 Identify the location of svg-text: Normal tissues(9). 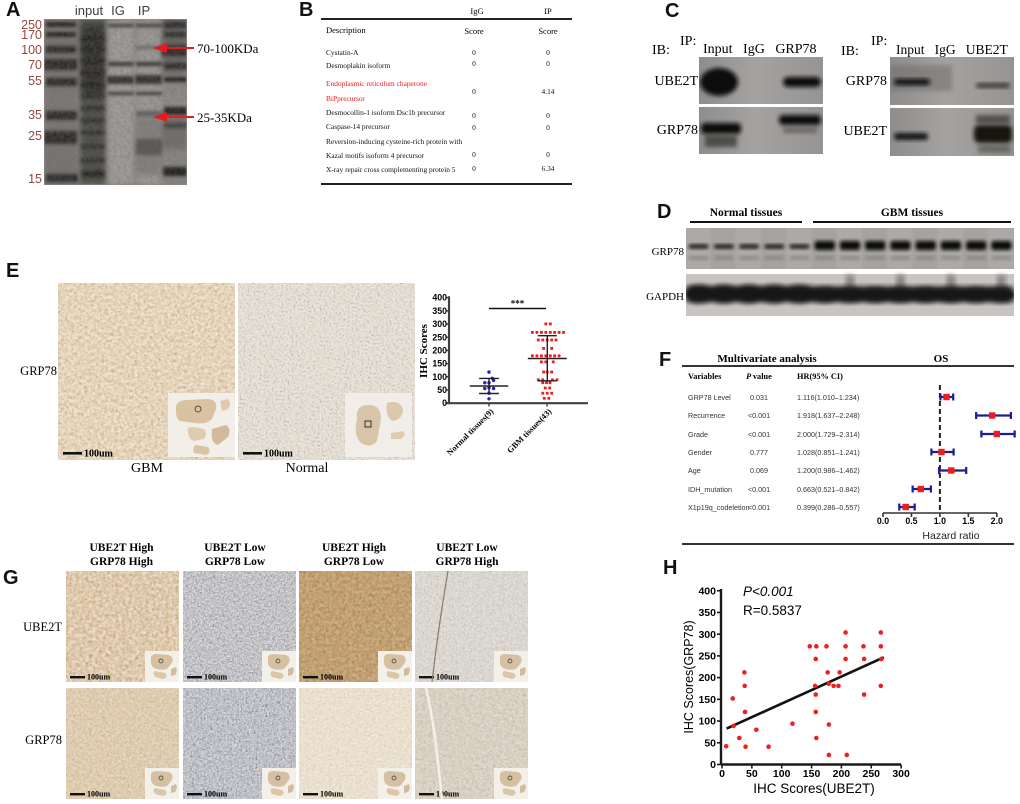
(470, 432).